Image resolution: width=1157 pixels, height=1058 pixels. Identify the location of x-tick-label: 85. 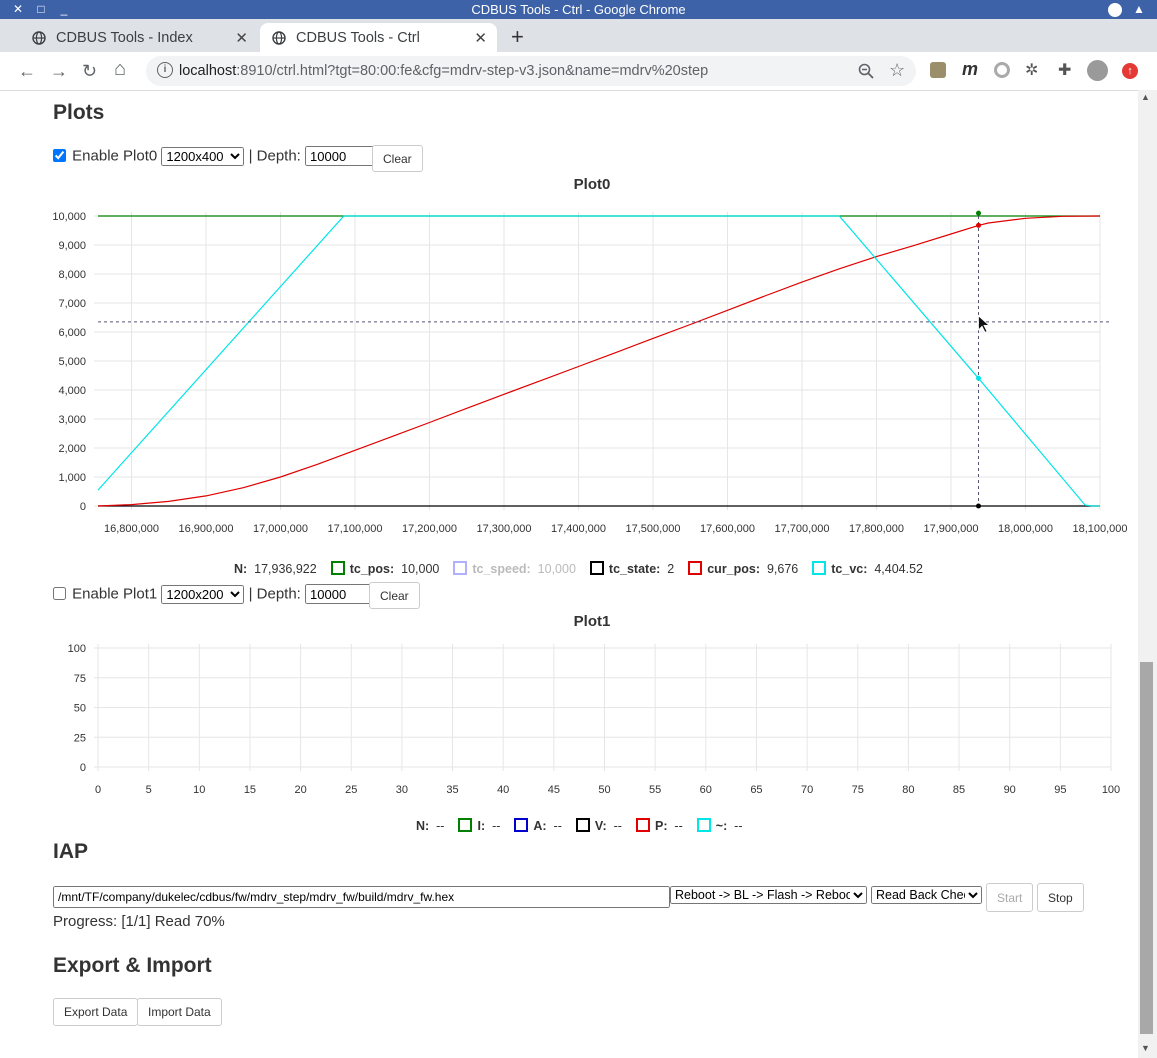
(959, 790).